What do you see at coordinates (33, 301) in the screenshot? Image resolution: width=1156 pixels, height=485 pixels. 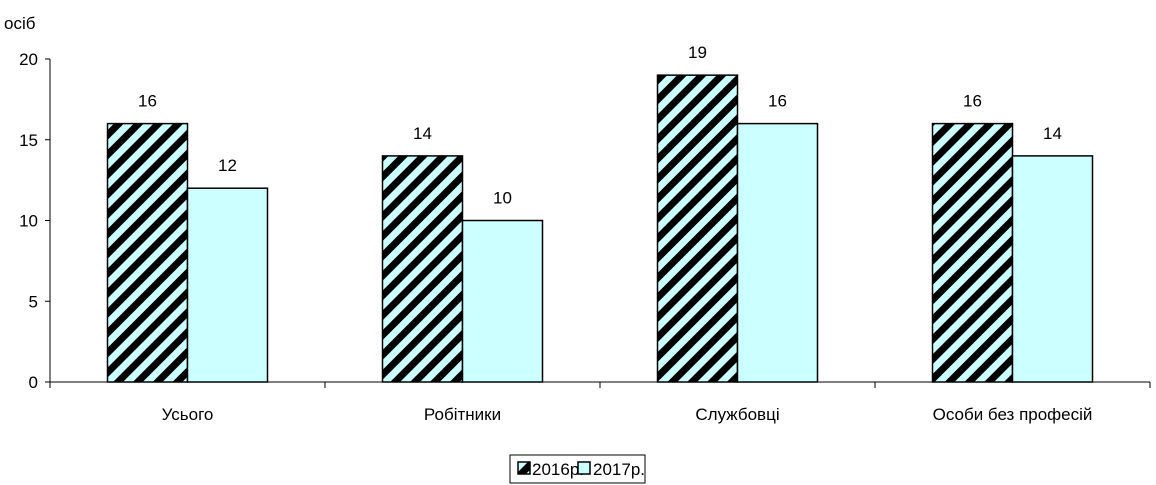 I see `y-tick-label: 5` at bounding box center [33, 301].